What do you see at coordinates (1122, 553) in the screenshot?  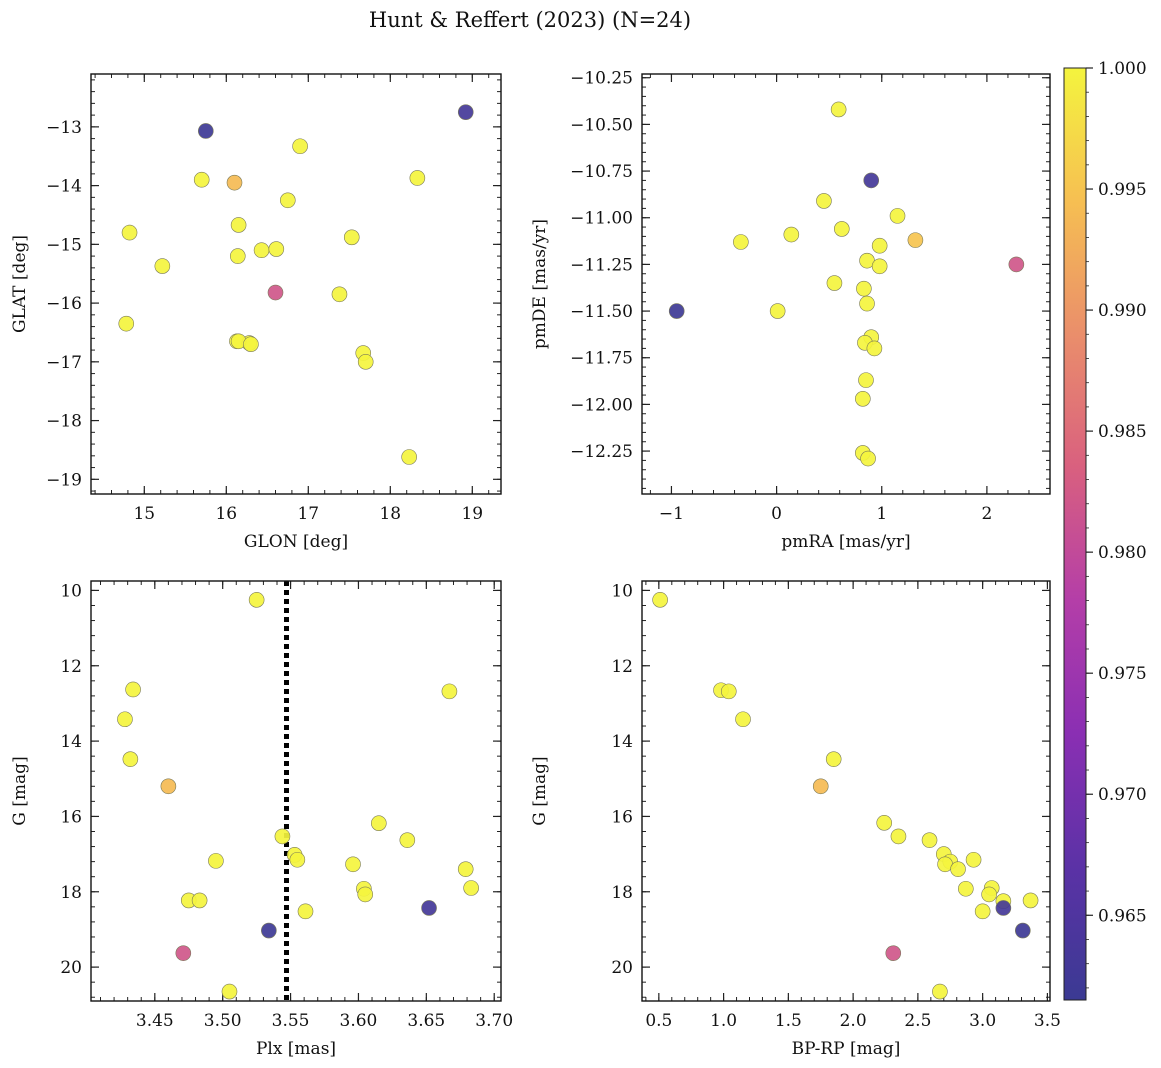 I see `colorbar-tick-label: 0.980` at bounding box center [1122, 553].